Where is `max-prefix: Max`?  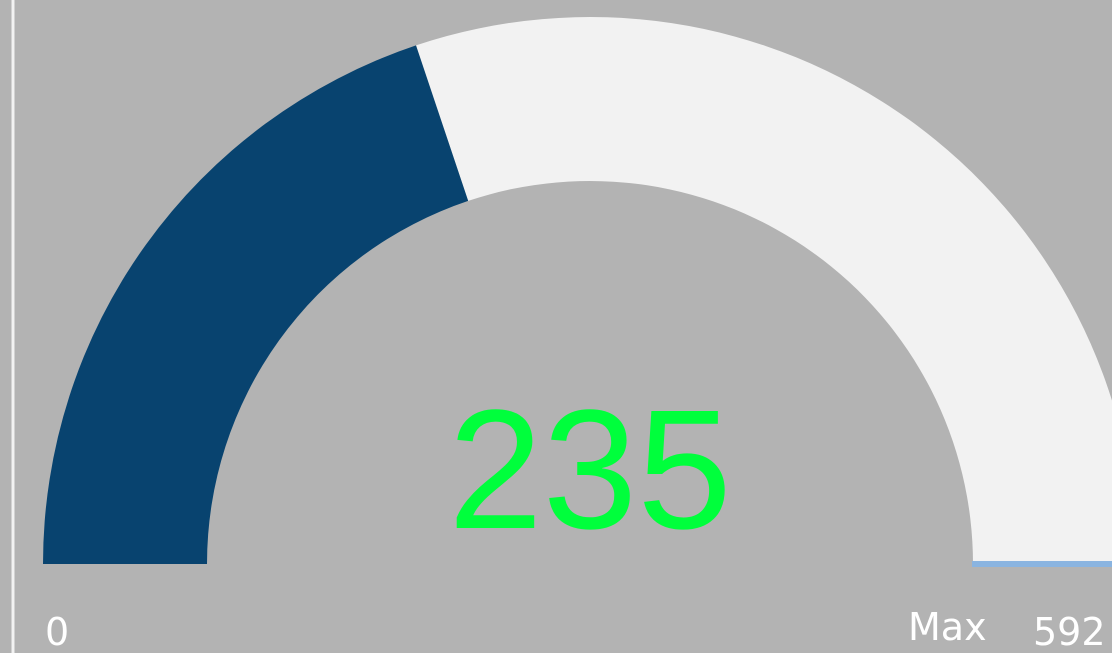
max-prefix: Max is located at coordinates (947, 627).